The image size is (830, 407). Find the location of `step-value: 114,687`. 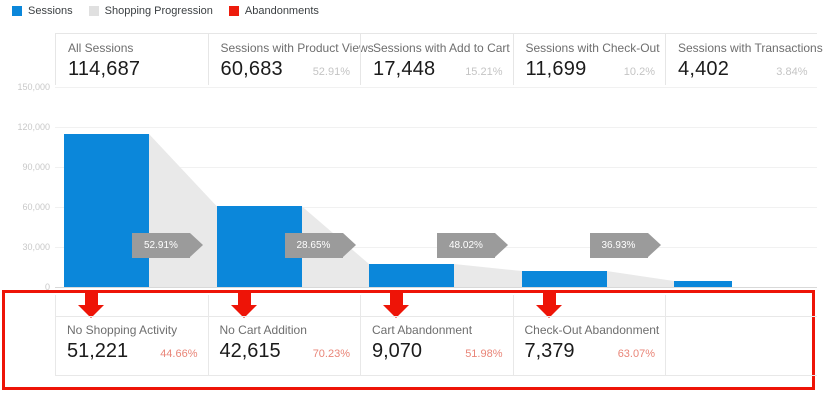

step-value: 114,687 is located at coordinates (104, 69).